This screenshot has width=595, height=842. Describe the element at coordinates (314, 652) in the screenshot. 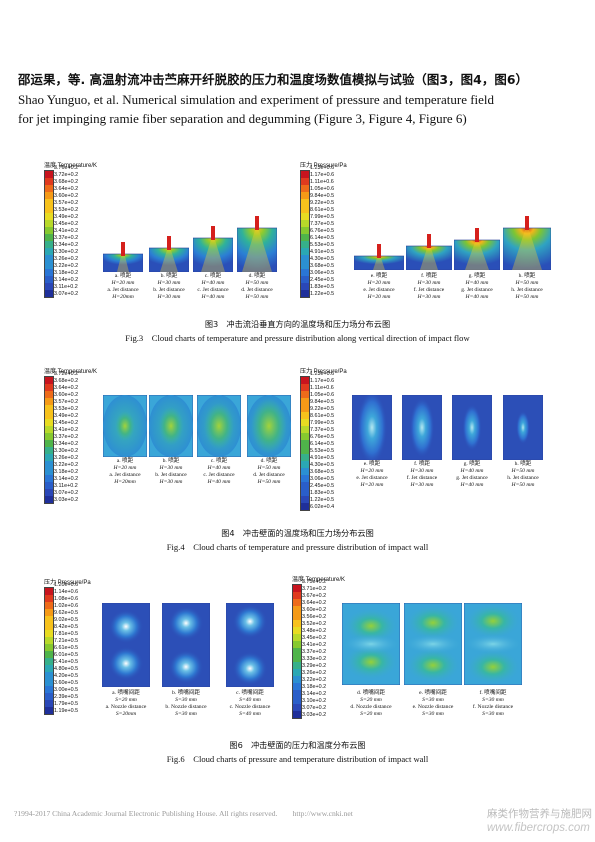

I see `legend-label: 3.37e+0.2` at that location.